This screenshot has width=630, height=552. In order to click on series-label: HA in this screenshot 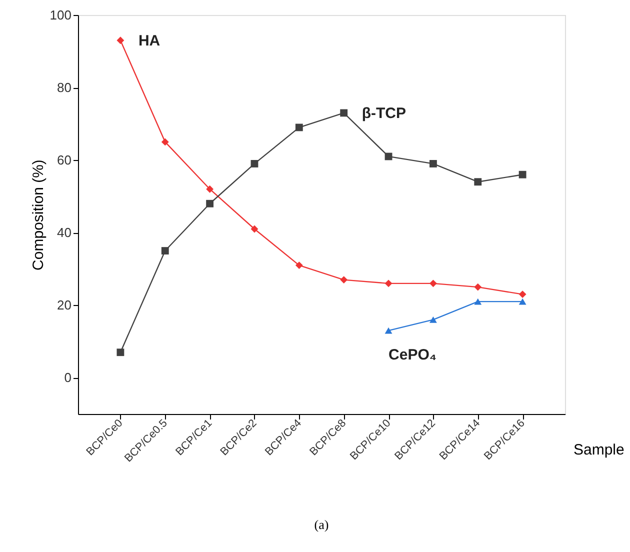, I will do `click(149, 41)`.